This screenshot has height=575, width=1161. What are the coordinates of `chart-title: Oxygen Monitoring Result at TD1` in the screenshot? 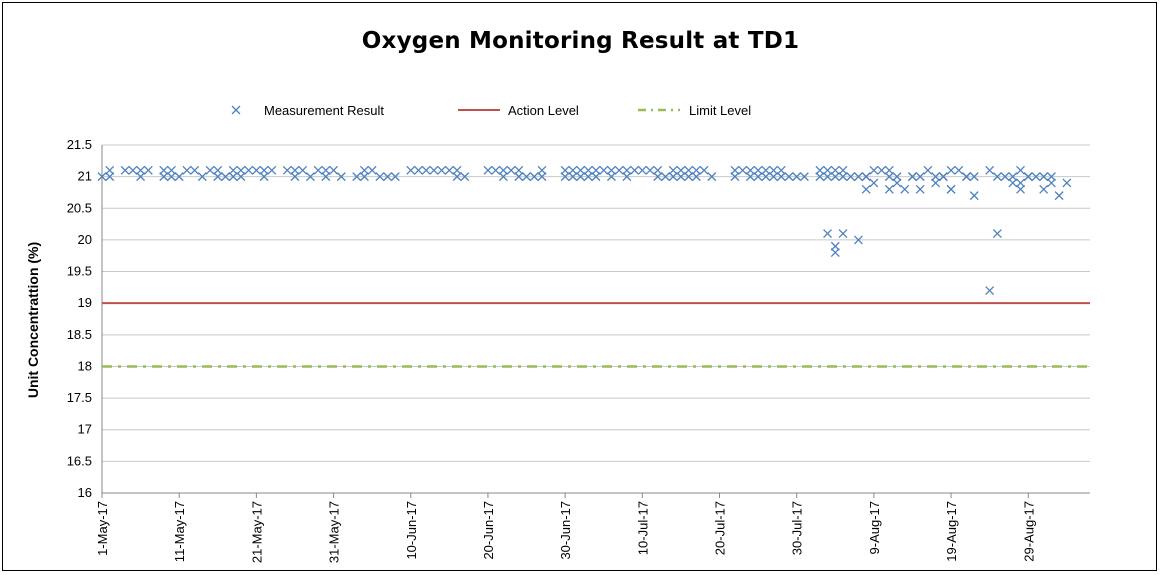 It's located at (580, 41).